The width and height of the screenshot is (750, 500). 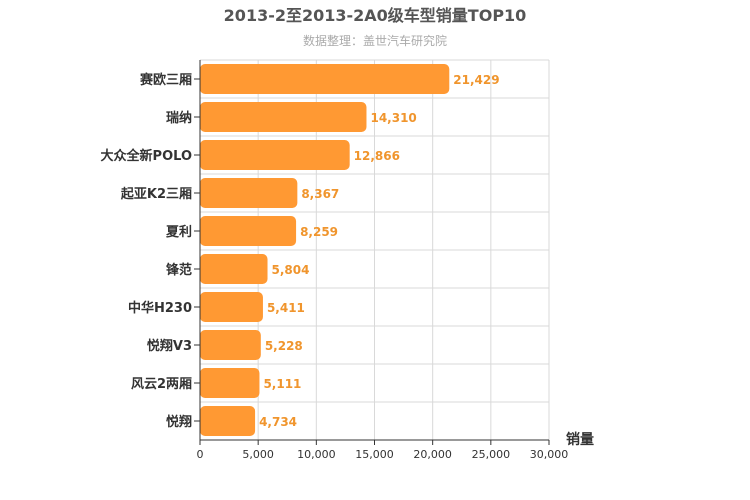 What do you see at coordinates (316, 454) in the screenshot?
I see `x-tick-label-2: 10,000` at bounding box center [316, 454].